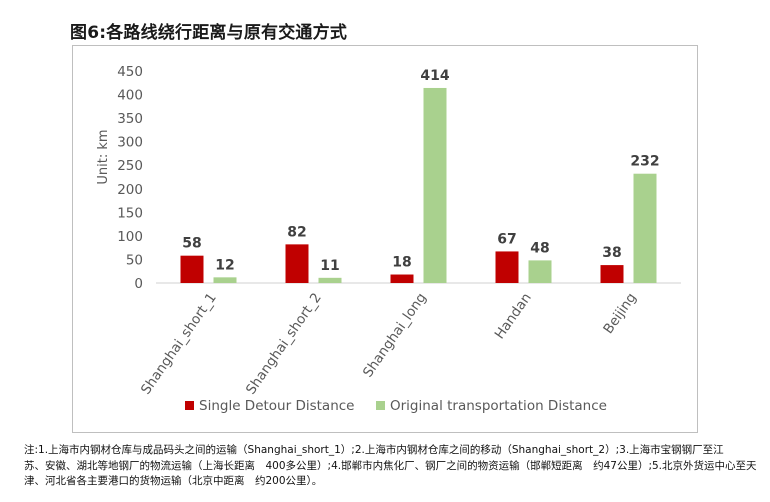 Image resolution: width=770 pixels, height=502 pixels. I want to click on data-label: 67, so click(506, 239).